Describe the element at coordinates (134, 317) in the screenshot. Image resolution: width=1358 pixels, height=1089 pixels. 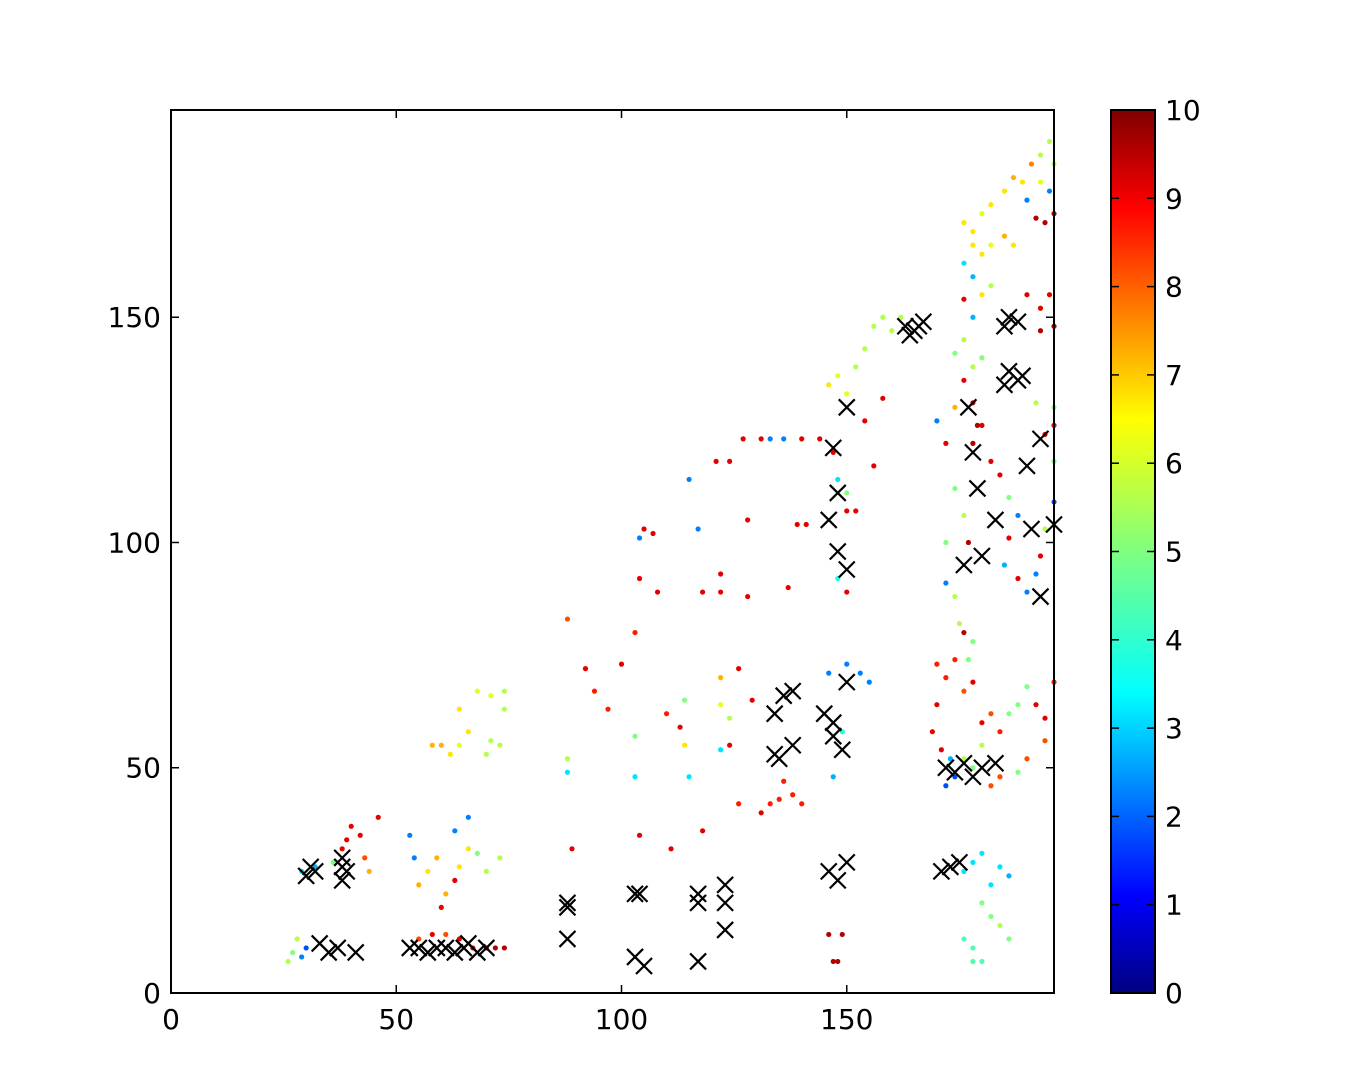
I see `y-tick-label: 150` at that location.